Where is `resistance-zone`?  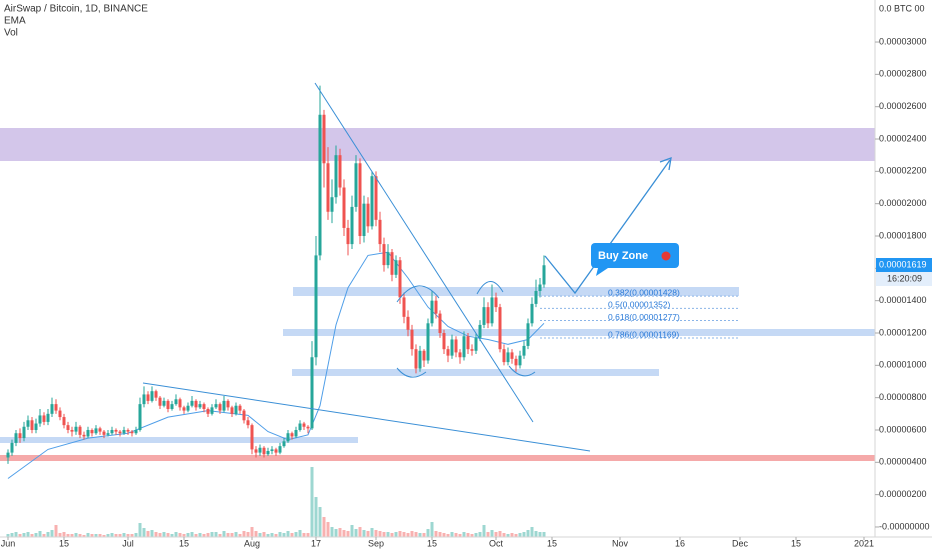
resistance-zone is located at coordinates (437, 144).